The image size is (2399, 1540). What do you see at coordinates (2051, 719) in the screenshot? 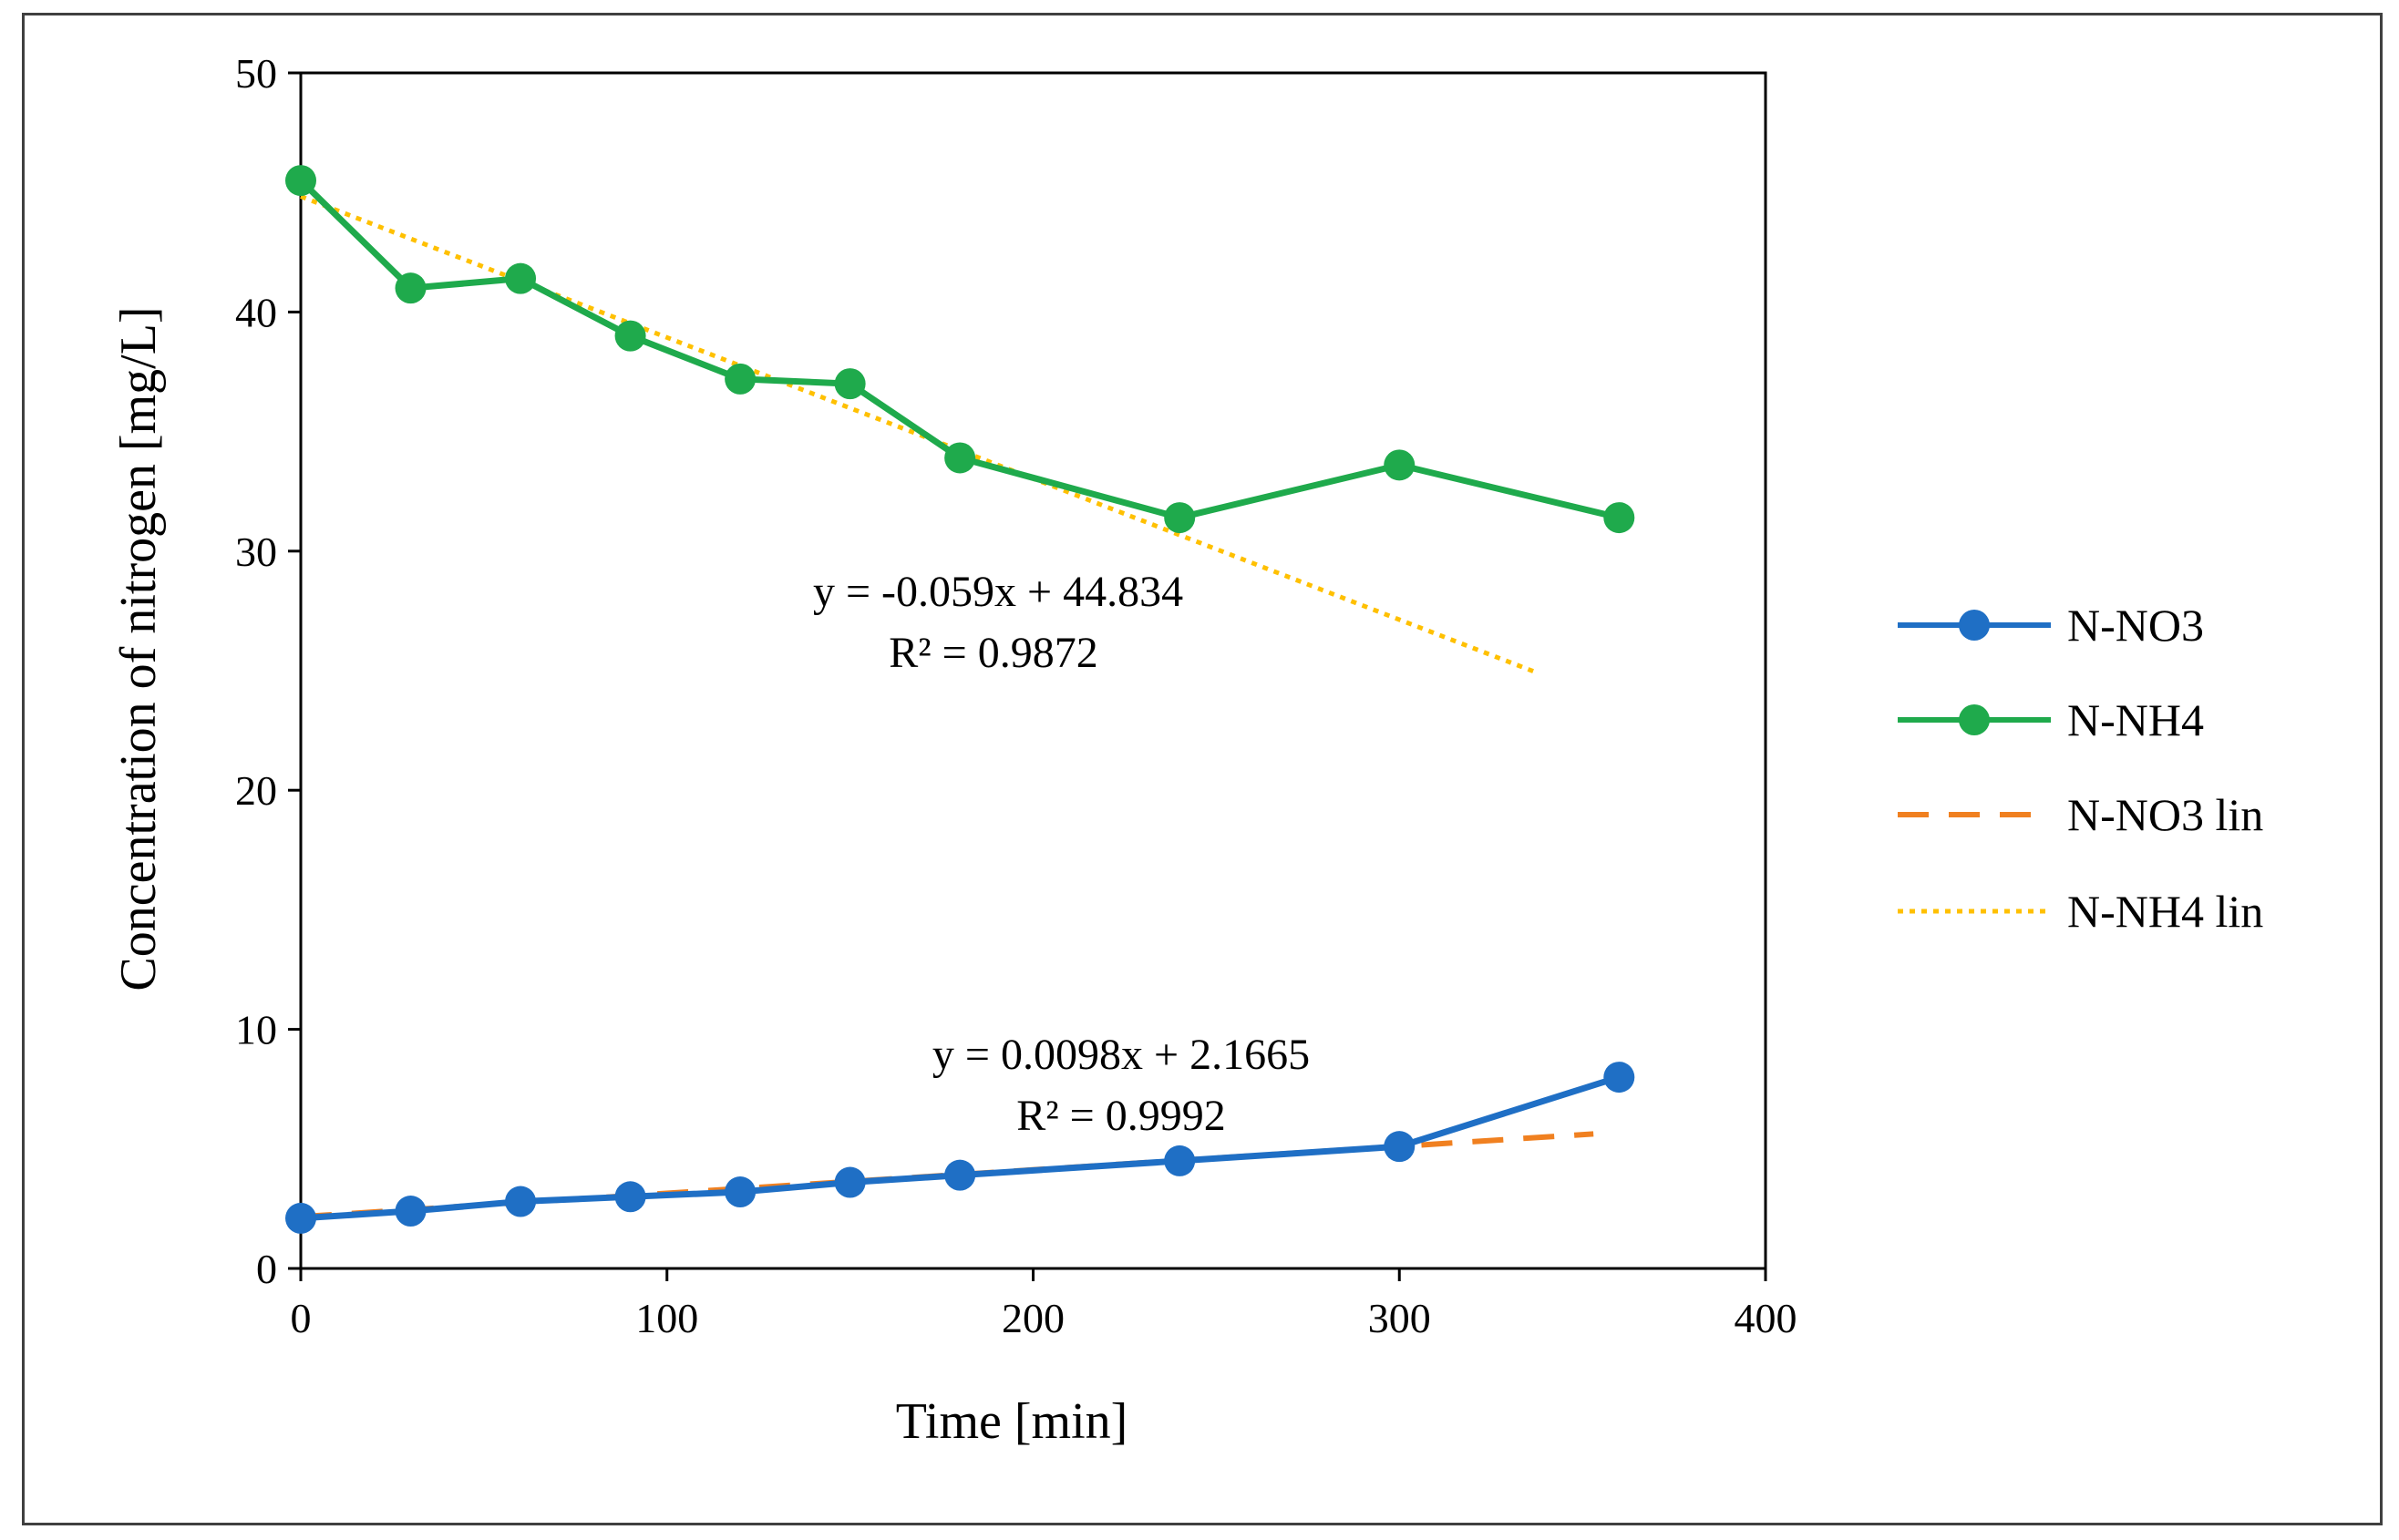
I see `legend-item-n-nh4: N-NH4` at bounding box center [2051, 719].